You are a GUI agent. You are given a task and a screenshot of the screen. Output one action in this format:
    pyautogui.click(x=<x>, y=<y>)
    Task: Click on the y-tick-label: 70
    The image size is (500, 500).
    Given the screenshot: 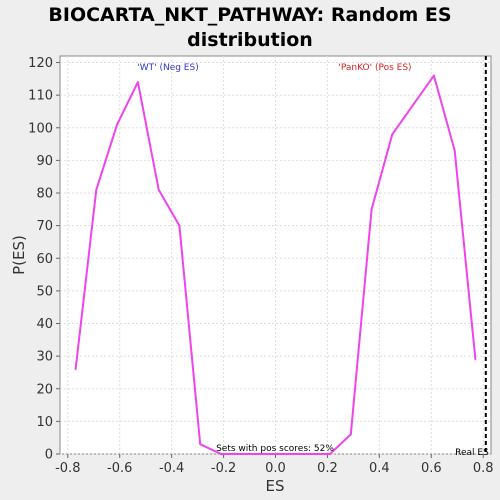 What is the action you would take?
    pyautogui.click(x=44, y=226)
    